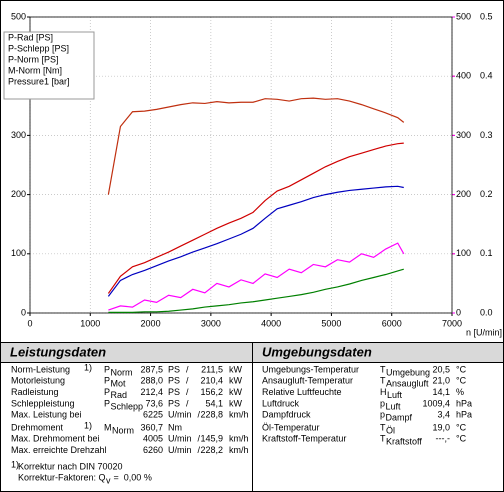  I want to click on symbol-subscript: Mot, so click(119, 384).